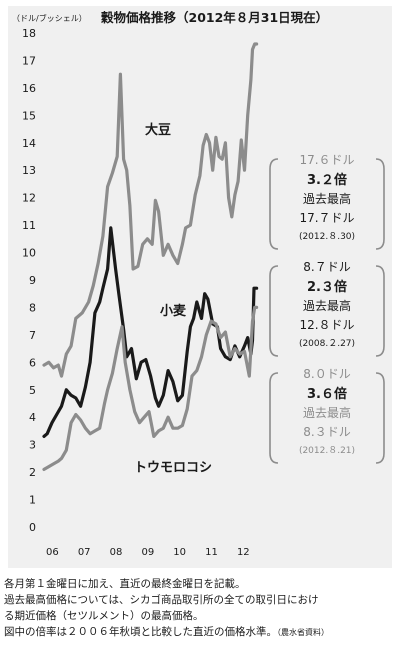 This screenshot has width=400, height=657. What do you see at coordinates (32, 472) in the screenshot?
I see `y-tick-label: 2` at bounding box center [32, 472].